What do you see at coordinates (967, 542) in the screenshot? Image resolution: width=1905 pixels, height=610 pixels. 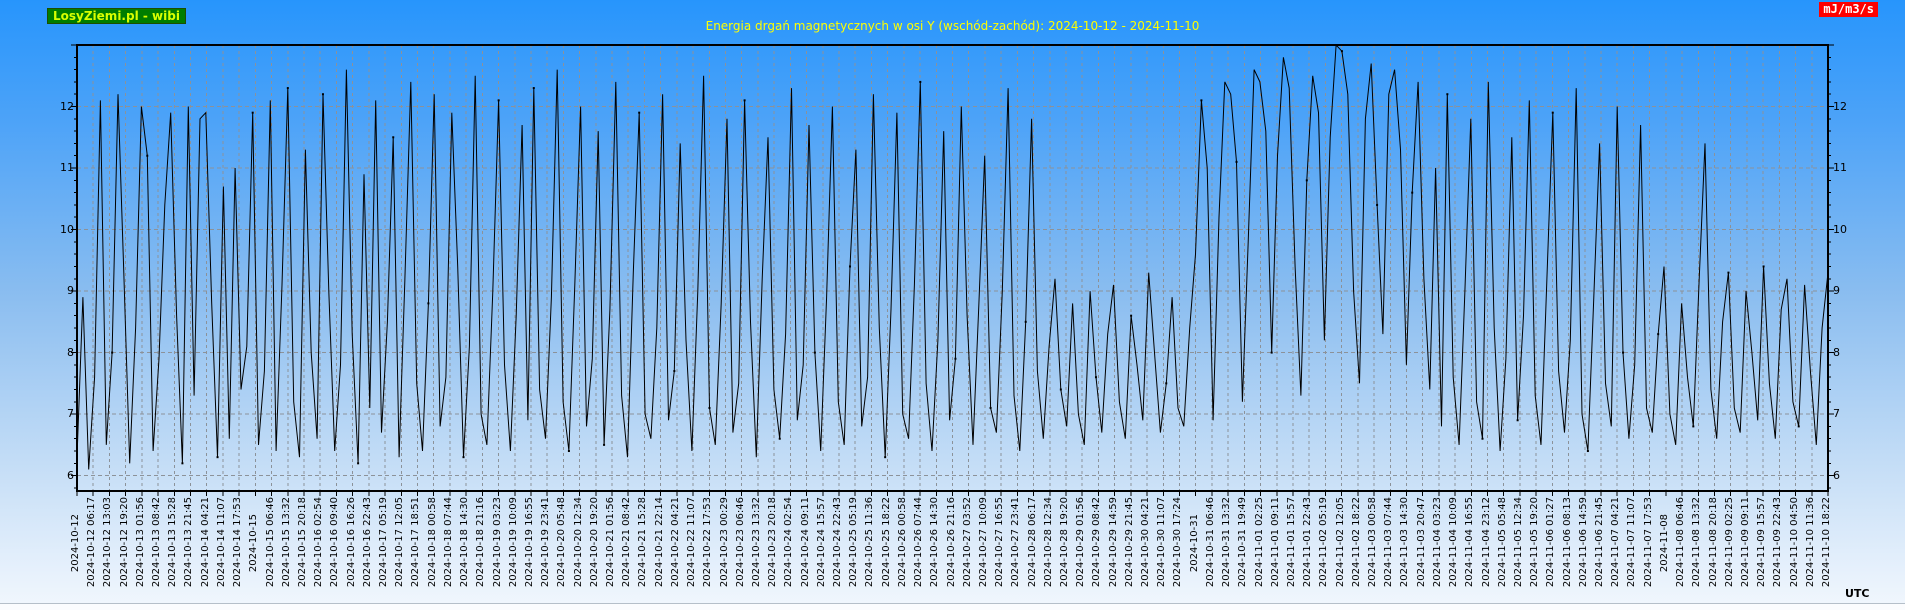 I see `x-tick-label: 2024-10-27 03:52` at bounding box center [967, 542].